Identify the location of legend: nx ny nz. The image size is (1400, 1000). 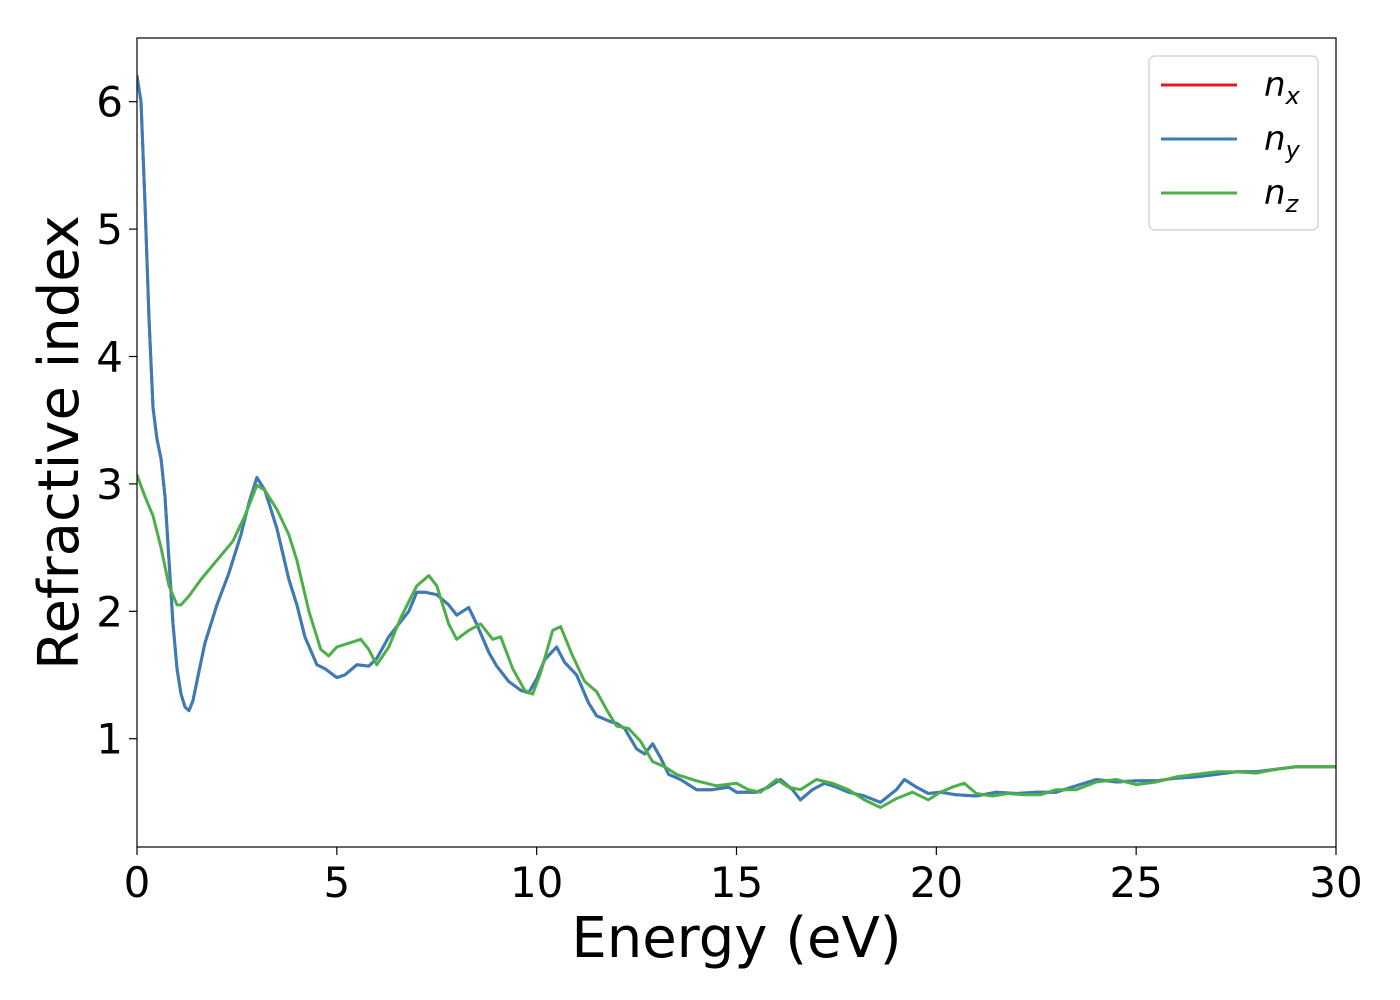
(1233, 143).